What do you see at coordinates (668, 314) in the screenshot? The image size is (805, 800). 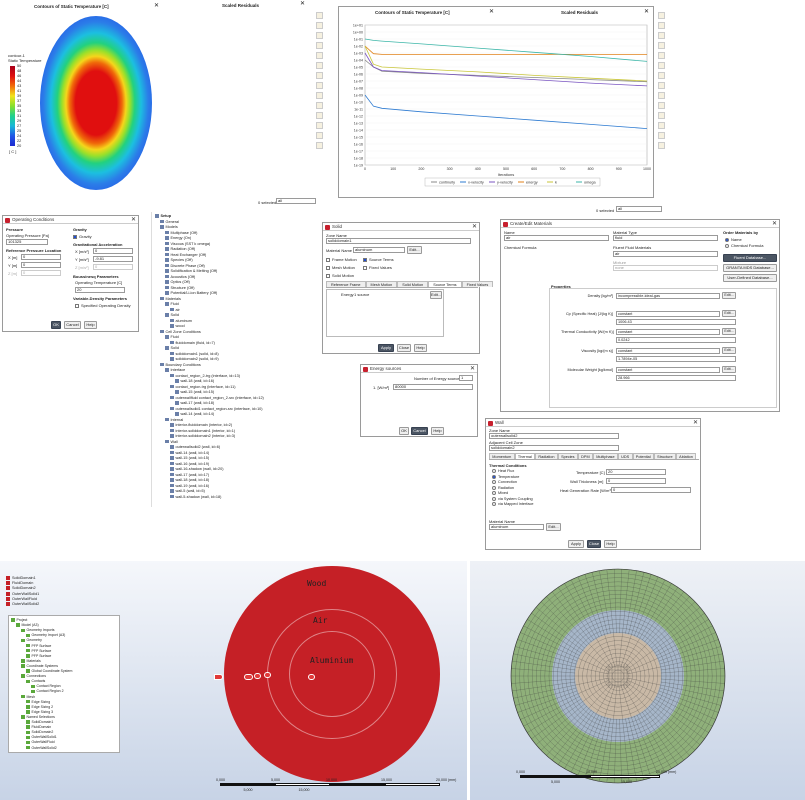 I see `property-method-select: constant` at bounding box center [668, 314].